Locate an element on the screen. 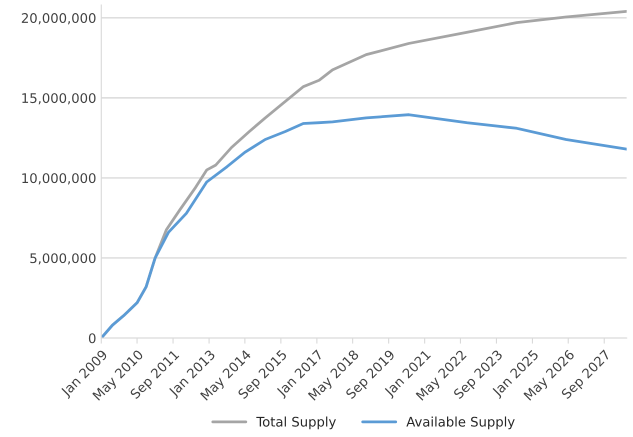 The height and width of the screenshot is (437, 633). y-tick-label: 5,000,000 is located at coordinates (63, 259).